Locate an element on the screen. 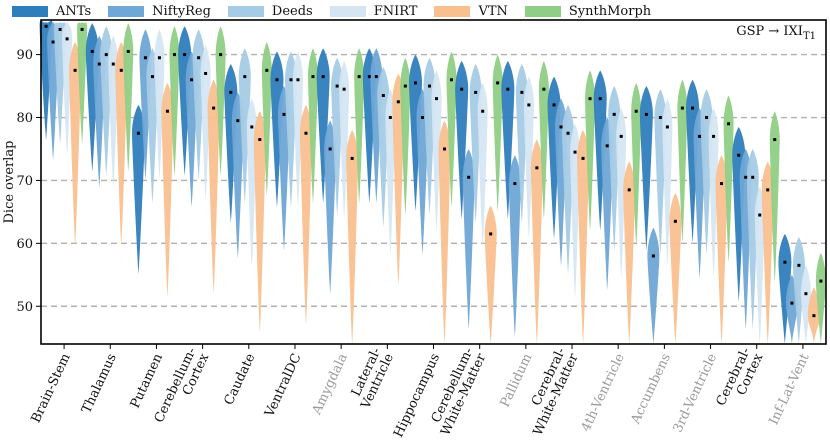 The width and height of the screenshot is (830, 441). y-tick-label-80: 80 is located at coordinates (24, 118).